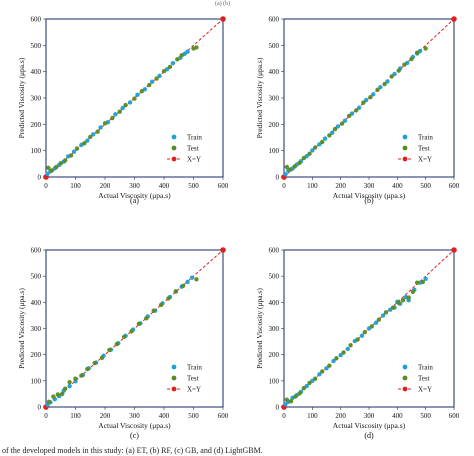 The width and height of the screenshot is (474, 456). I want to click on legend-train-label: Train, so click(425, 368).